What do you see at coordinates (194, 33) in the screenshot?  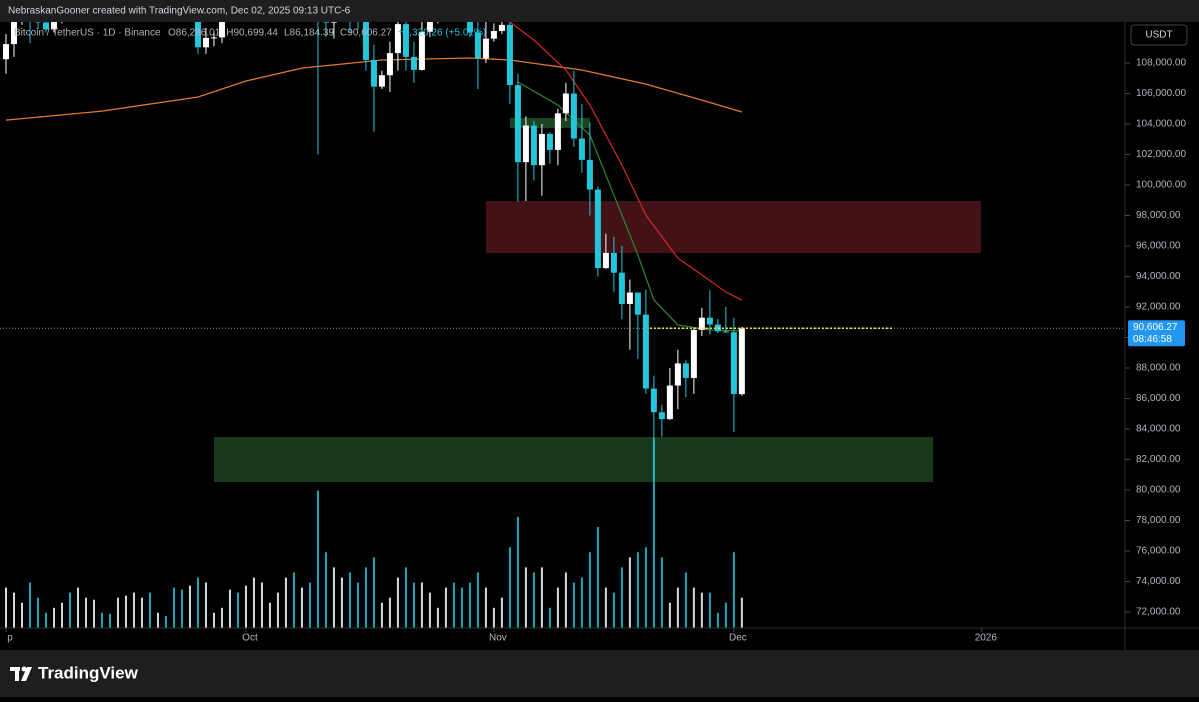 I see `ohlc-value: O86,286.01` at bounding box center [194, 33].